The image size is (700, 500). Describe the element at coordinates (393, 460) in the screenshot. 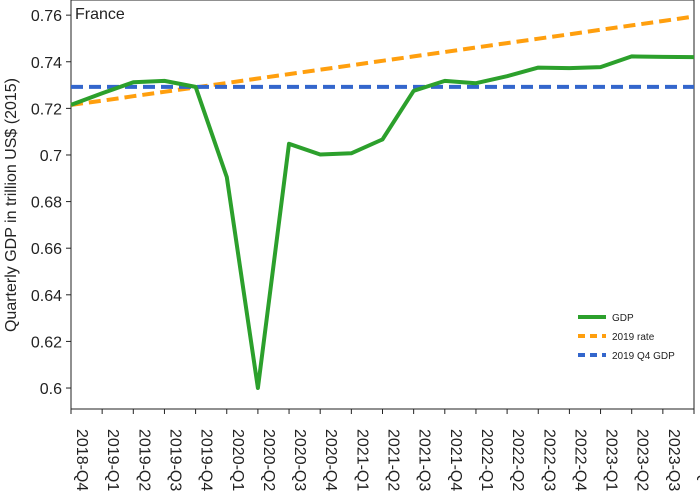

I see `x-tick-label: 2021-Q2` at that location.